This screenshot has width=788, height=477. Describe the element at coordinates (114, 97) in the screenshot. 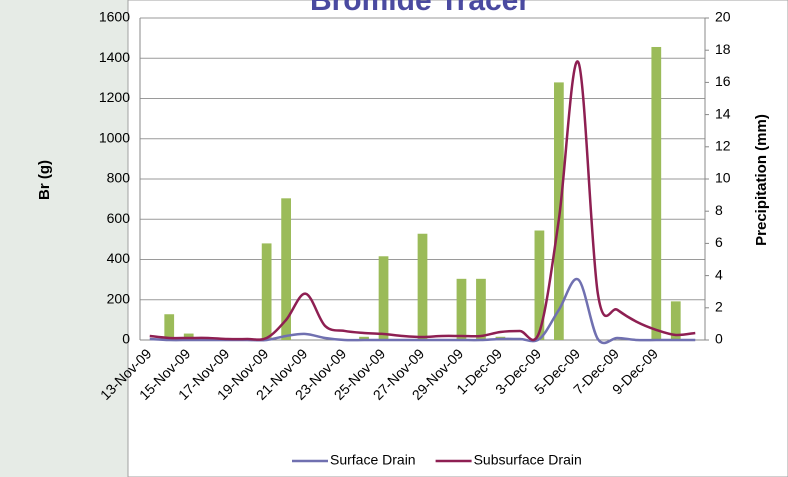

I see `y-tick-label: 1200` at that location.